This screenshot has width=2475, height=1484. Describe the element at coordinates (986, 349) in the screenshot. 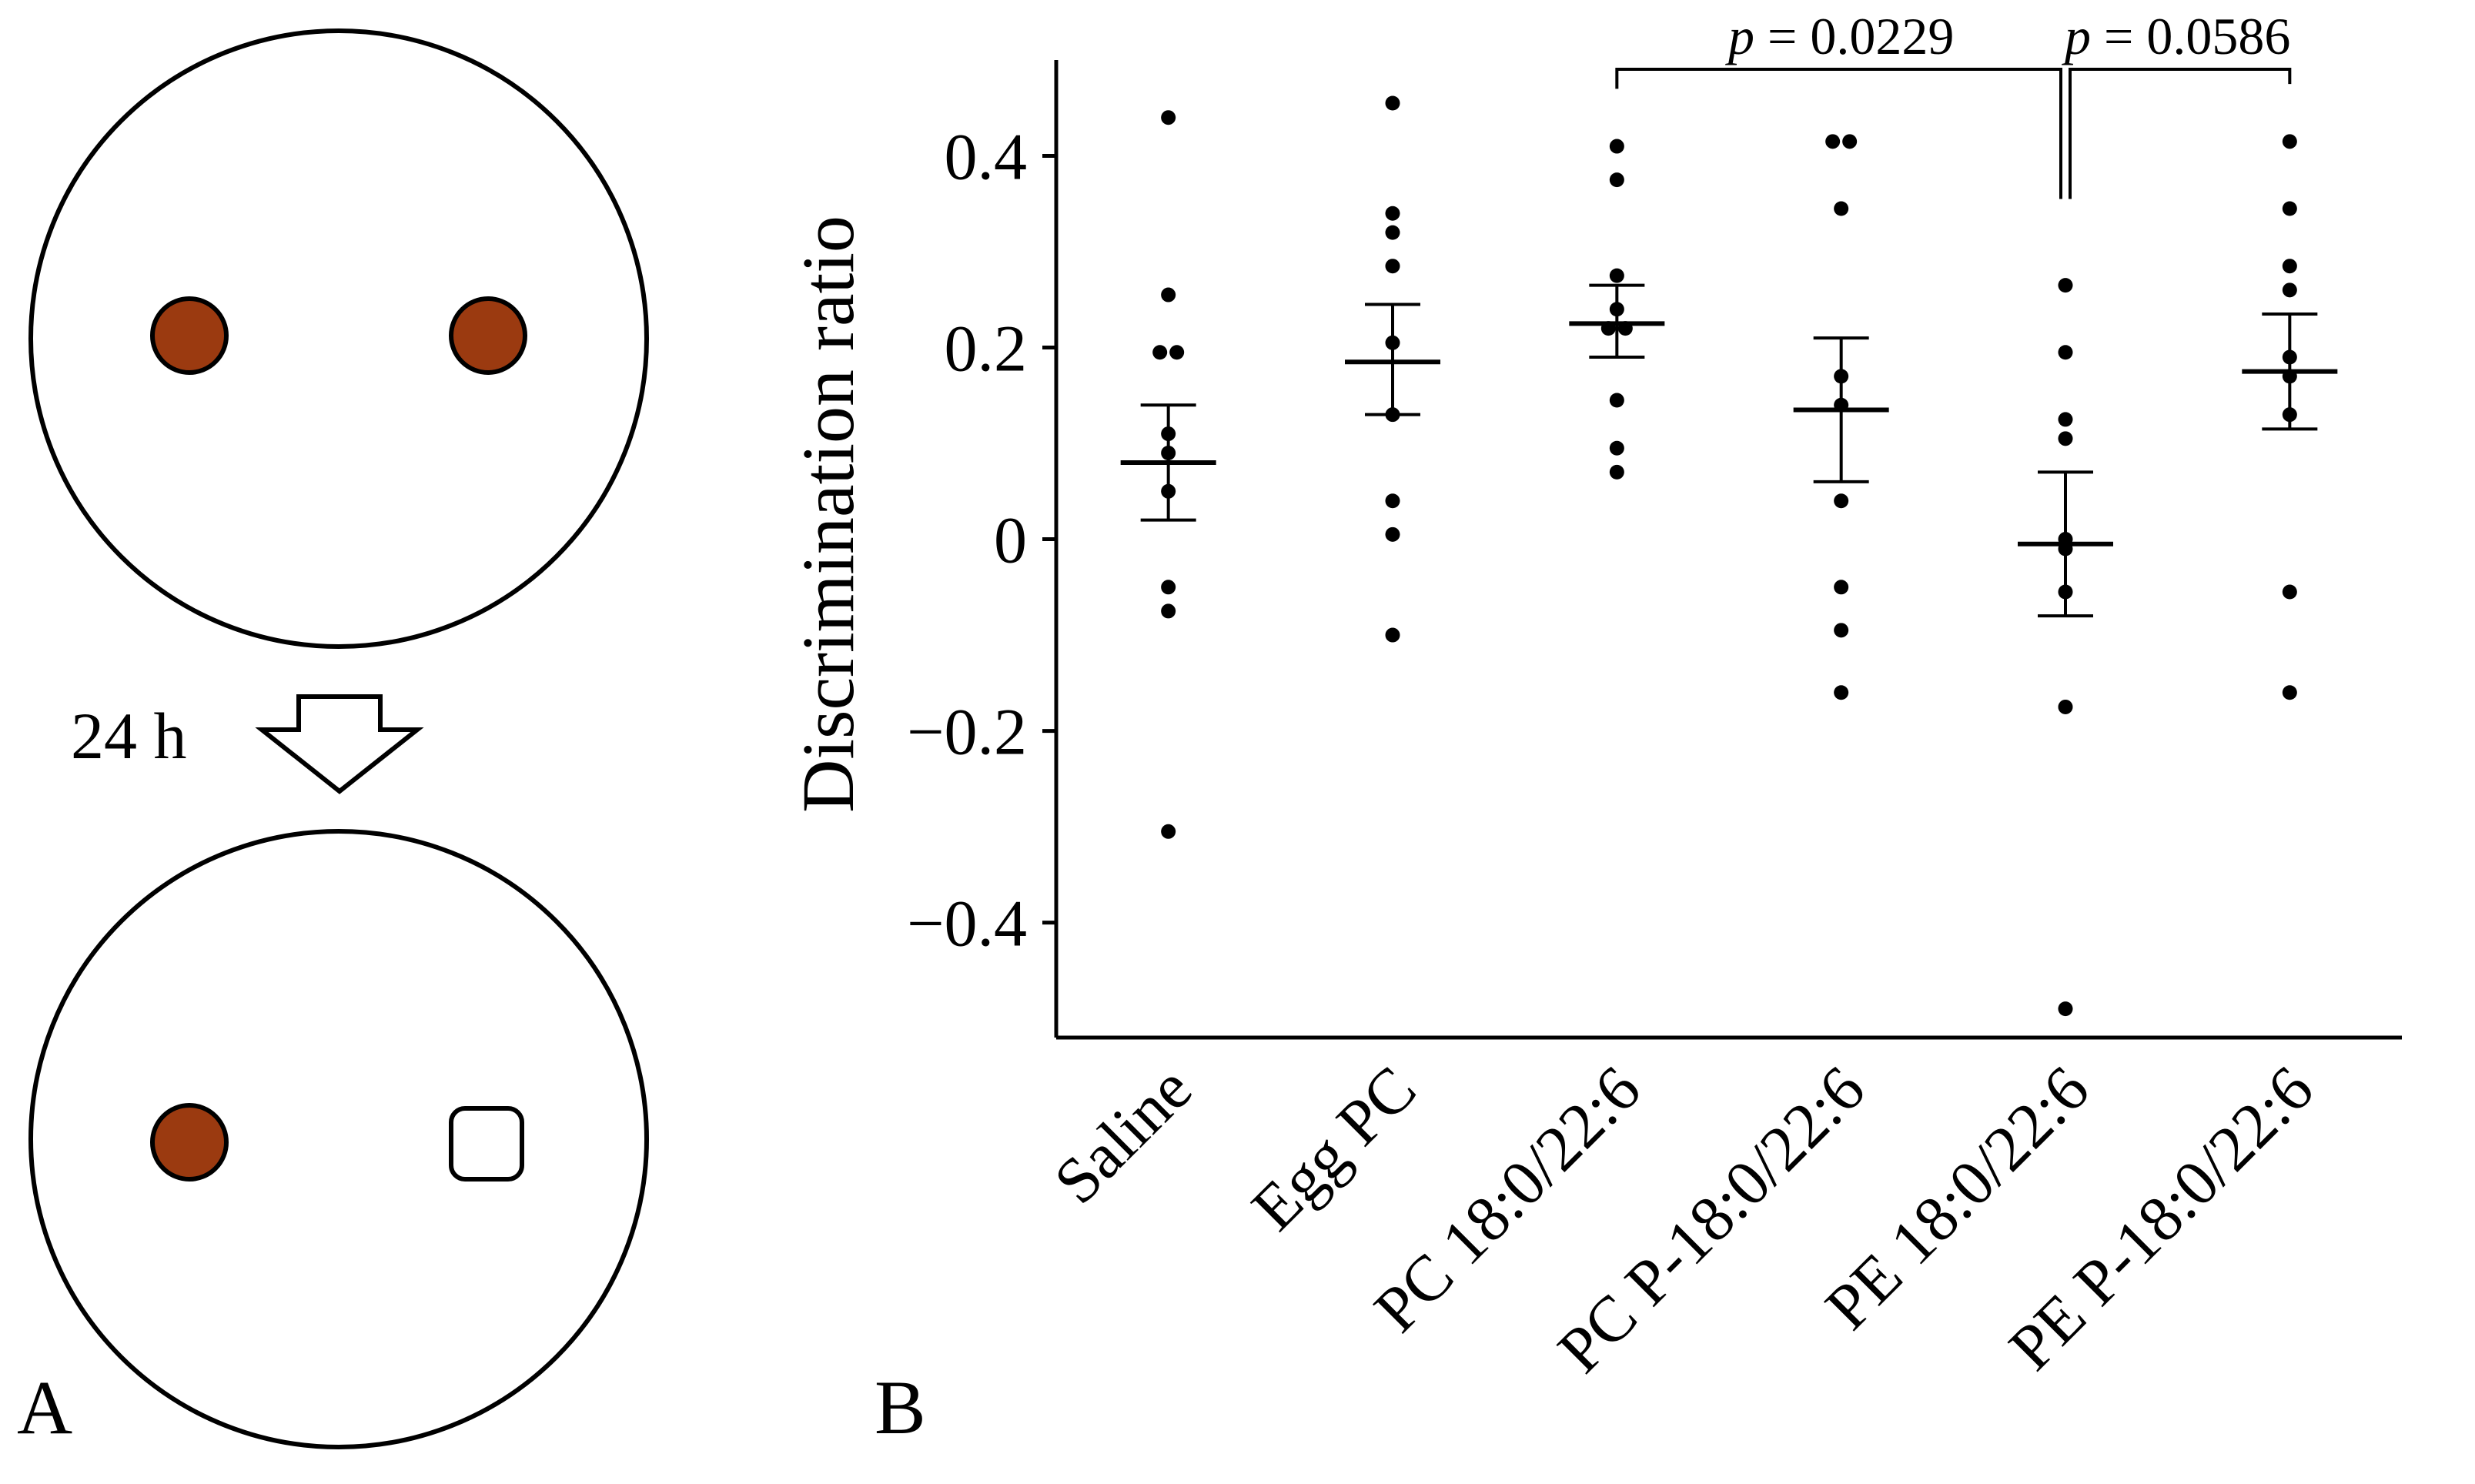

I see `y-tick-label: 0.2` at that location.